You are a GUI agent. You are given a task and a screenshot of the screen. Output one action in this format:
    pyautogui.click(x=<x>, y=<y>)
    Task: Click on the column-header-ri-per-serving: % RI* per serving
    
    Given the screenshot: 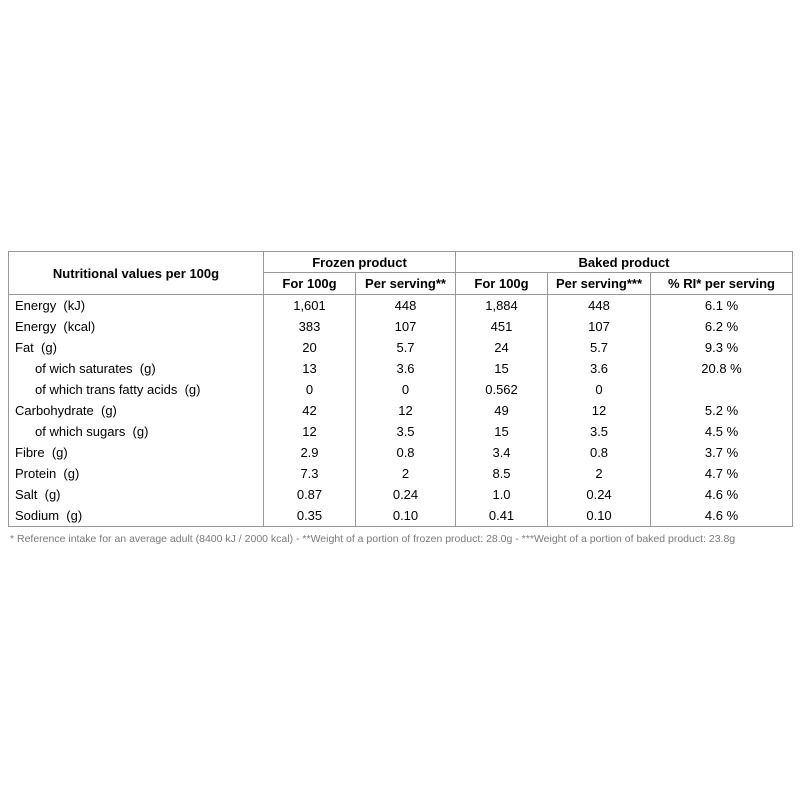 What is the action you would take?
    pyautogui.click(x=722, y=283)
    